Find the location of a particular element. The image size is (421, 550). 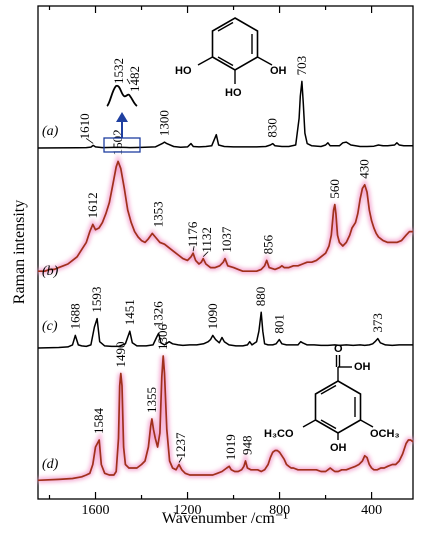

peak-label: 1482 is located at coordinates (134, 79).